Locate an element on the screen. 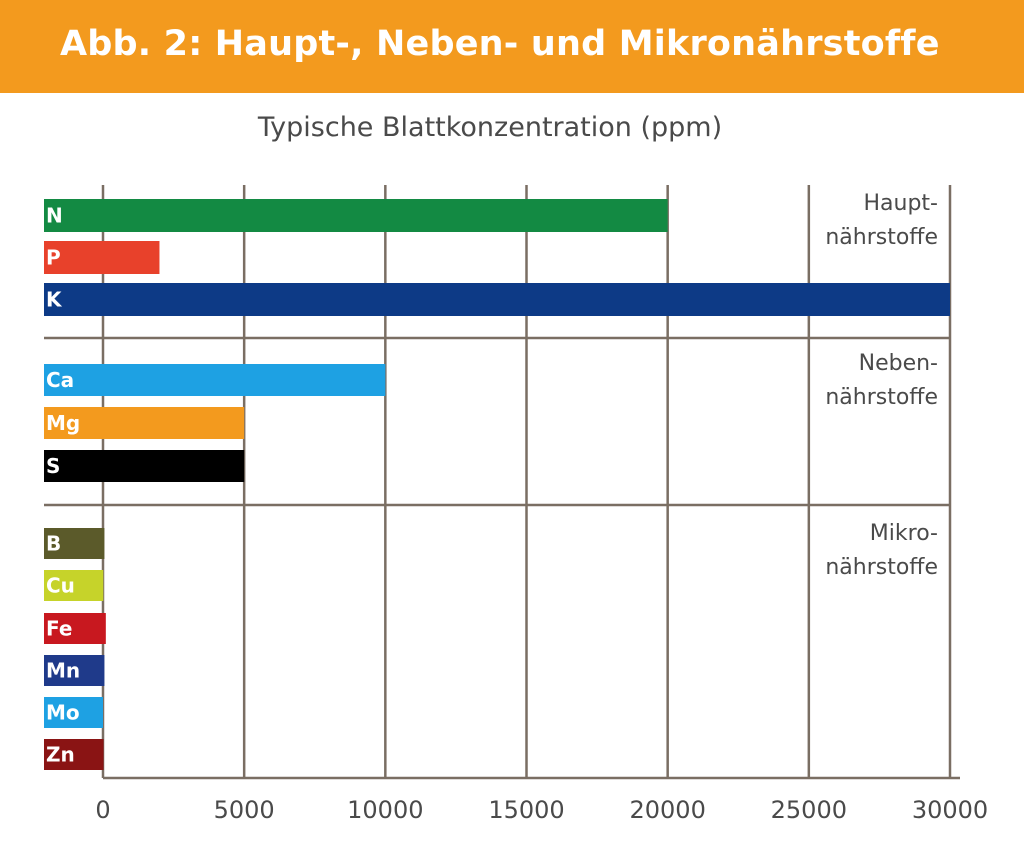 This screenshot has width=1024, height=853. x-tick-label: 25000 is located at coordinates (809, 810).